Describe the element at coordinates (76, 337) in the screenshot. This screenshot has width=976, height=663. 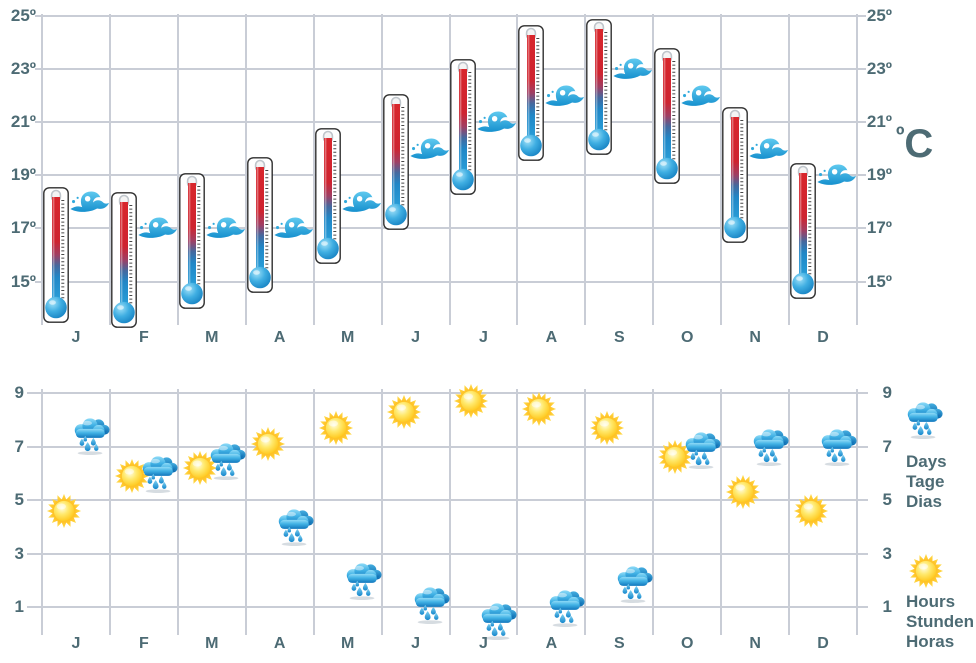
I see `top-month-label-jan: J` at that location.